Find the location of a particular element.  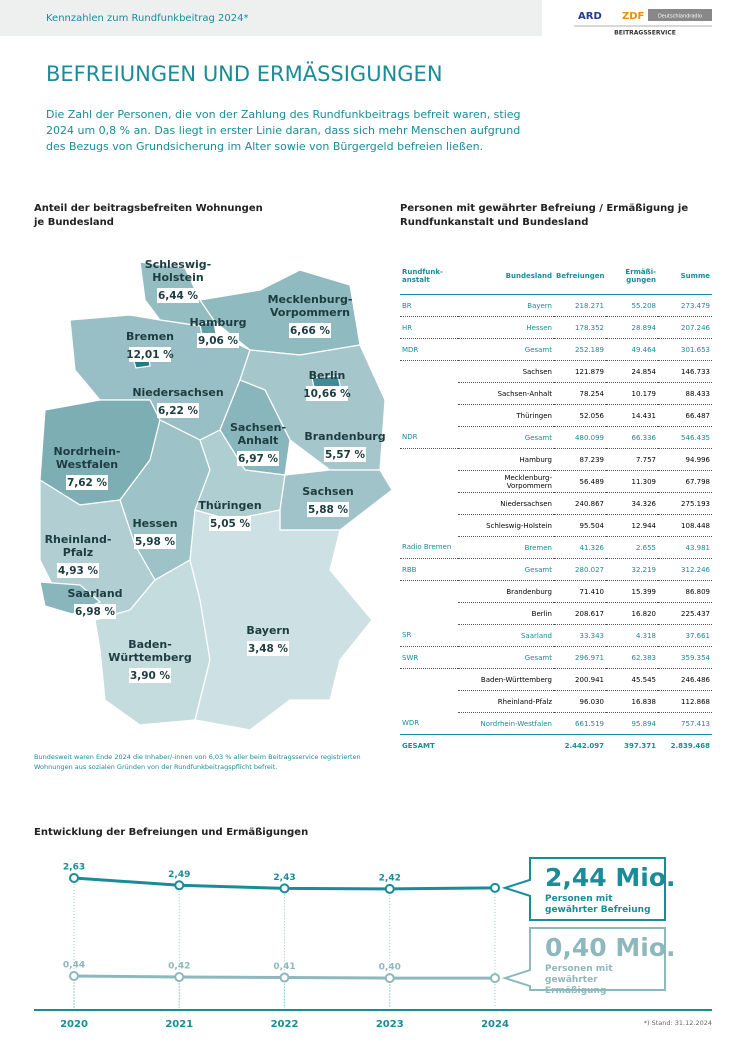

state-name: Pfalz is located at coordinates (78, 552).